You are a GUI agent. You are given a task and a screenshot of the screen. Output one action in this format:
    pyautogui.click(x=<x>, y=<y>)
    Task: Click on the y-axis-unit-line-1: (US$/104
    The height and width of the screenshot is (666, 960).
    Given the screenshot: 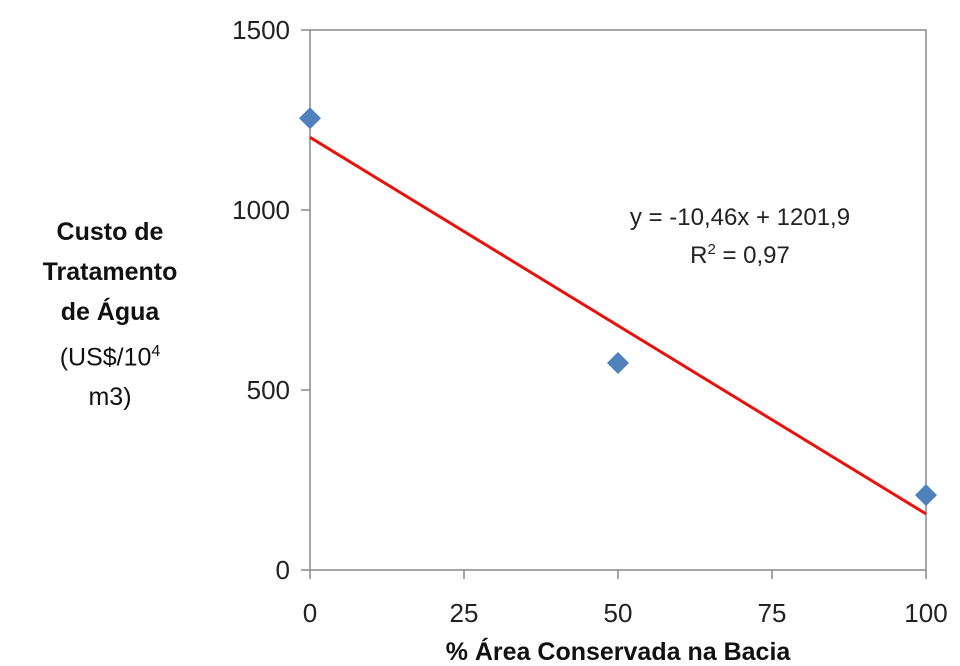 What is the action you would take?
    pyautogui.click(x=110, y=357)
    